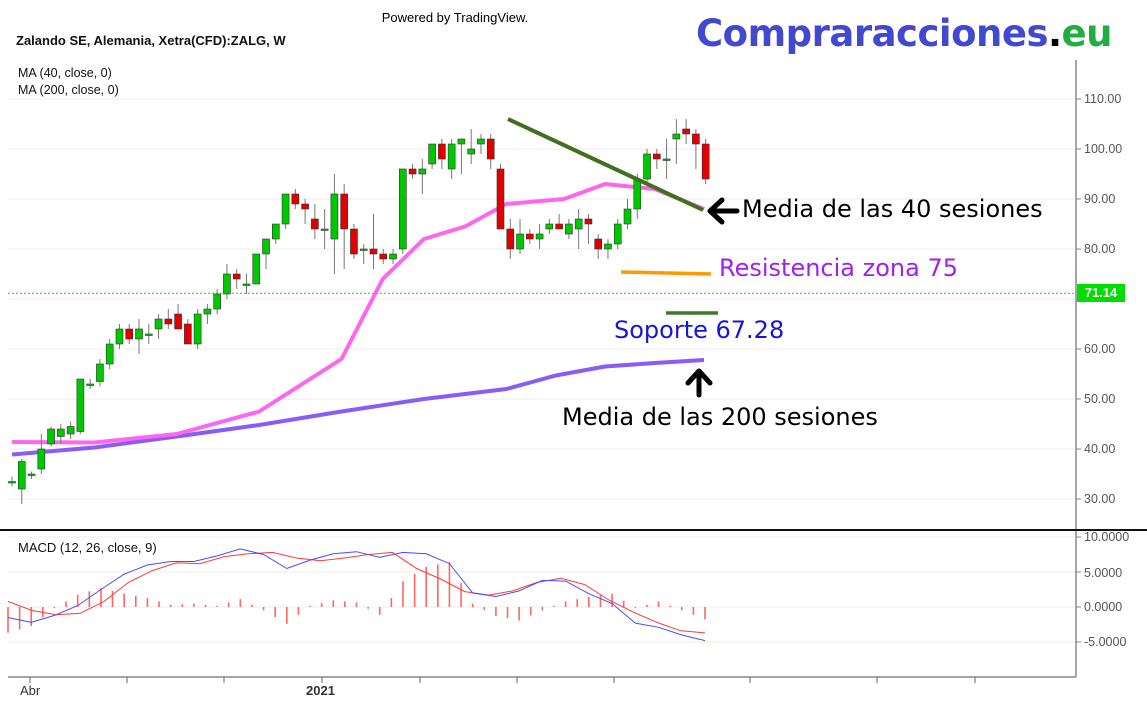 The image size is (1147, 706). Describe the element at coordinates (1107, 537) in the screenshot. I see `macd-tick: 10.0000` at that location.